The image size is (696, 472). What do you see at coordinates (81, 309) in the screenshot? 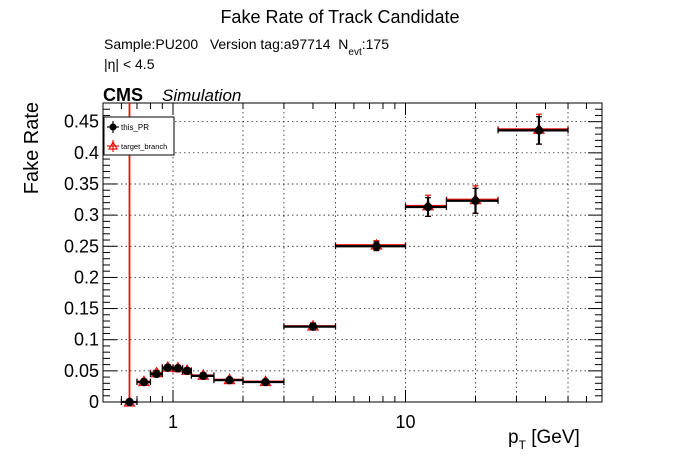
I see `y-tick-label: 0.15` at bounding box center [81, 309].